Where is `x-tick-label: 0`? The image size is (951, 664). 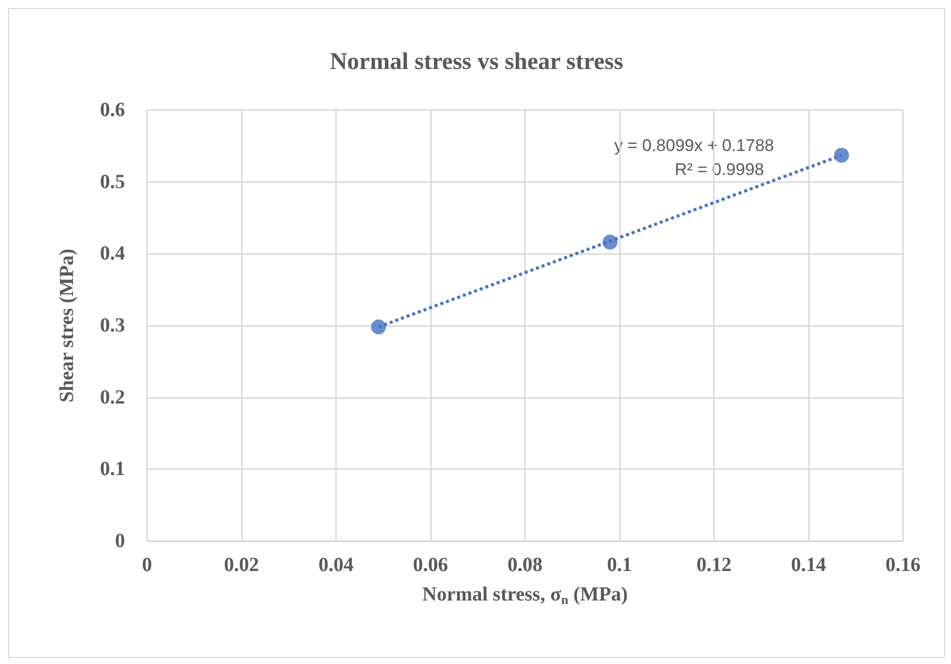
x-tick-label: 0 is located at coordinates (147, 565).